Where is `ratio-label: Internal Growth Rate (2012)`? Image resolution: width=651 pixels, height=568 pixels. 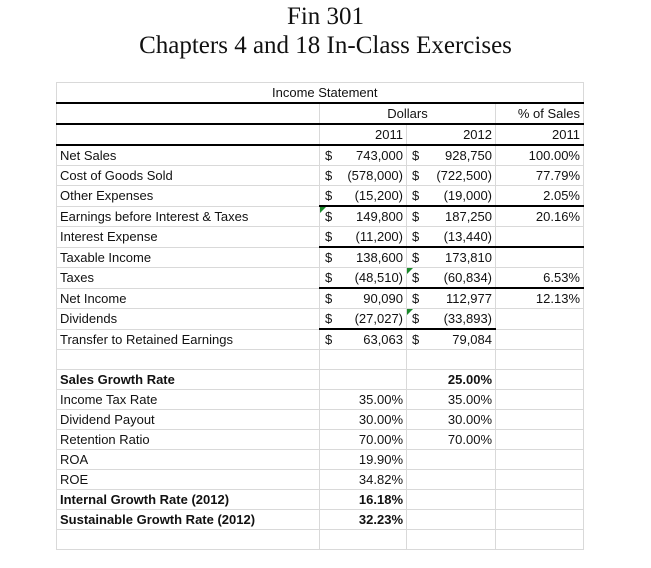 ratio-label: Internal Growth Rate (2012) is located at coordinates (188, 499).